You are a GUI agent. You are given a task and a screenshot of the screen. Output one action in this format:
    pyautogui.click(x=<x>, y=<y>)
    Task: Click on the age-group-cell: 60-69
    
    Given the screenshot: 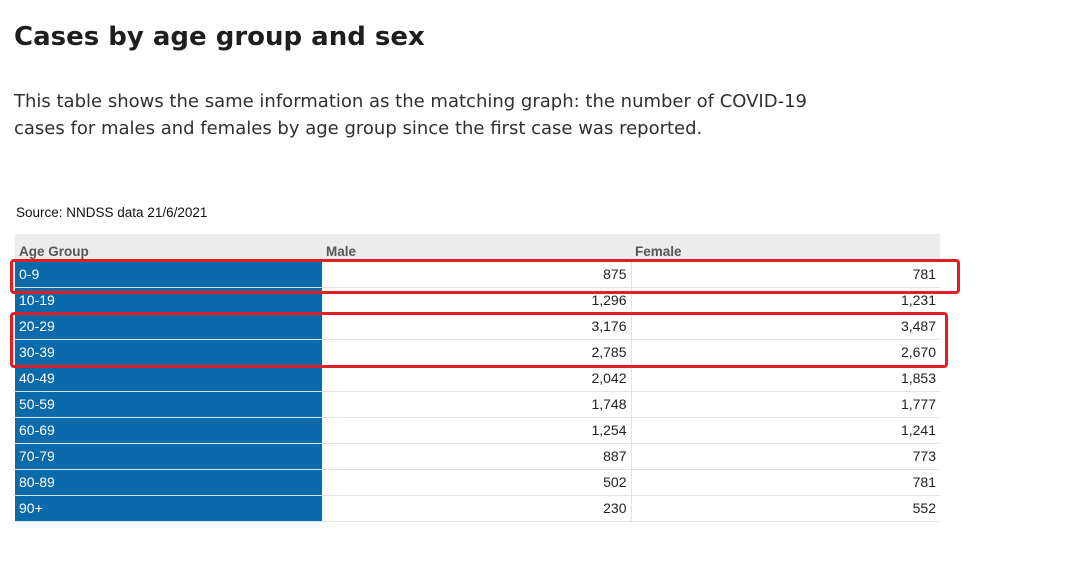 What is the action you would take?
    pyautogui.click(x=168, y=430)
    